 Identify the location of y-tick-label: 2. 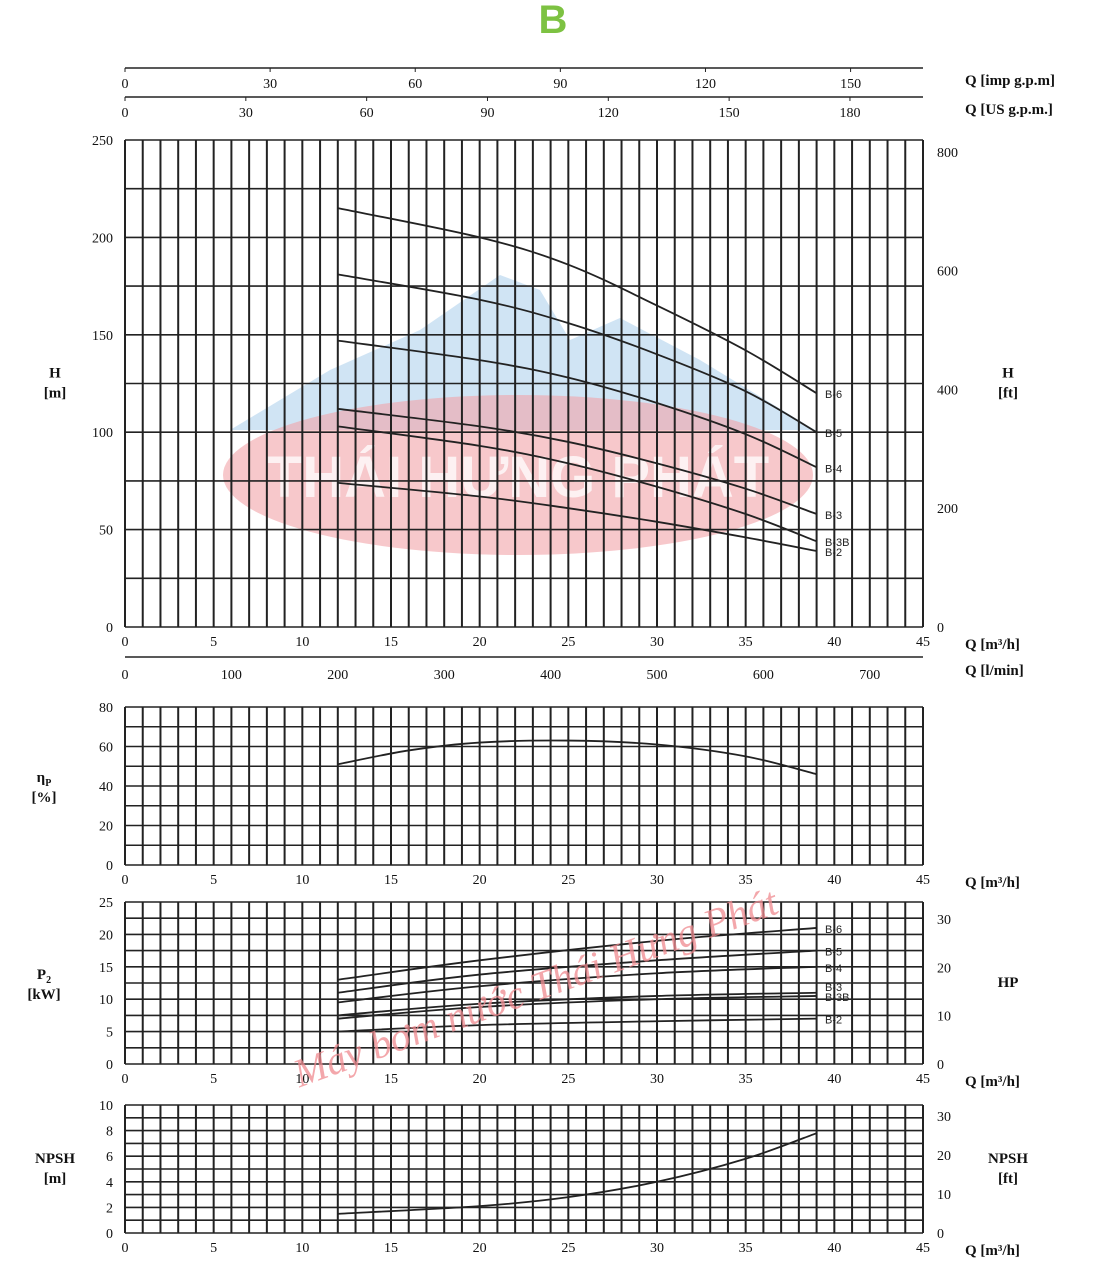
(109, 1208).